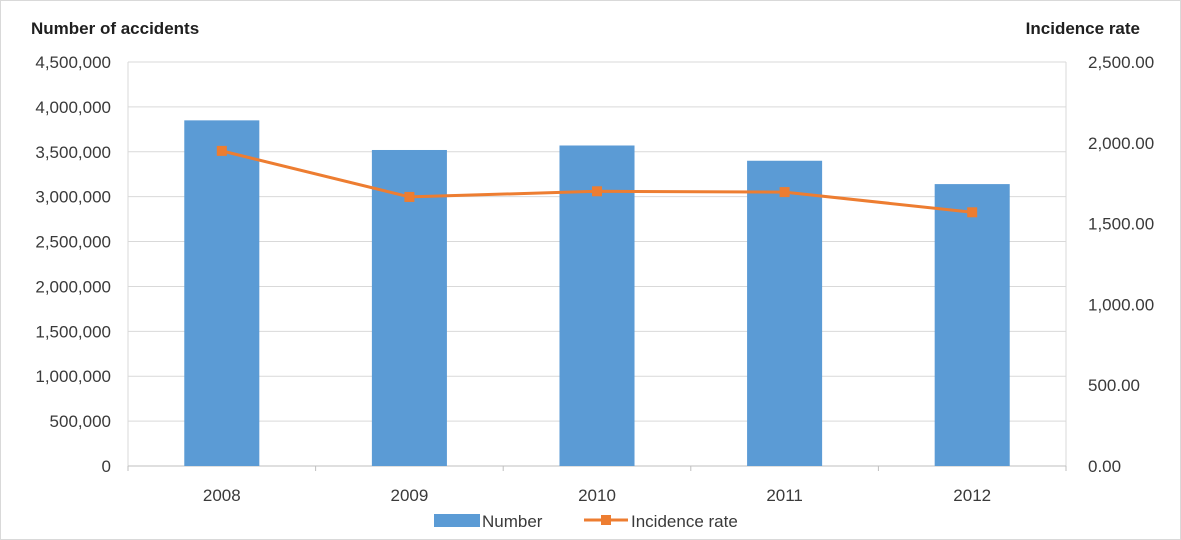  I want to click on x-tick-label: 2011, so click(784, 495).